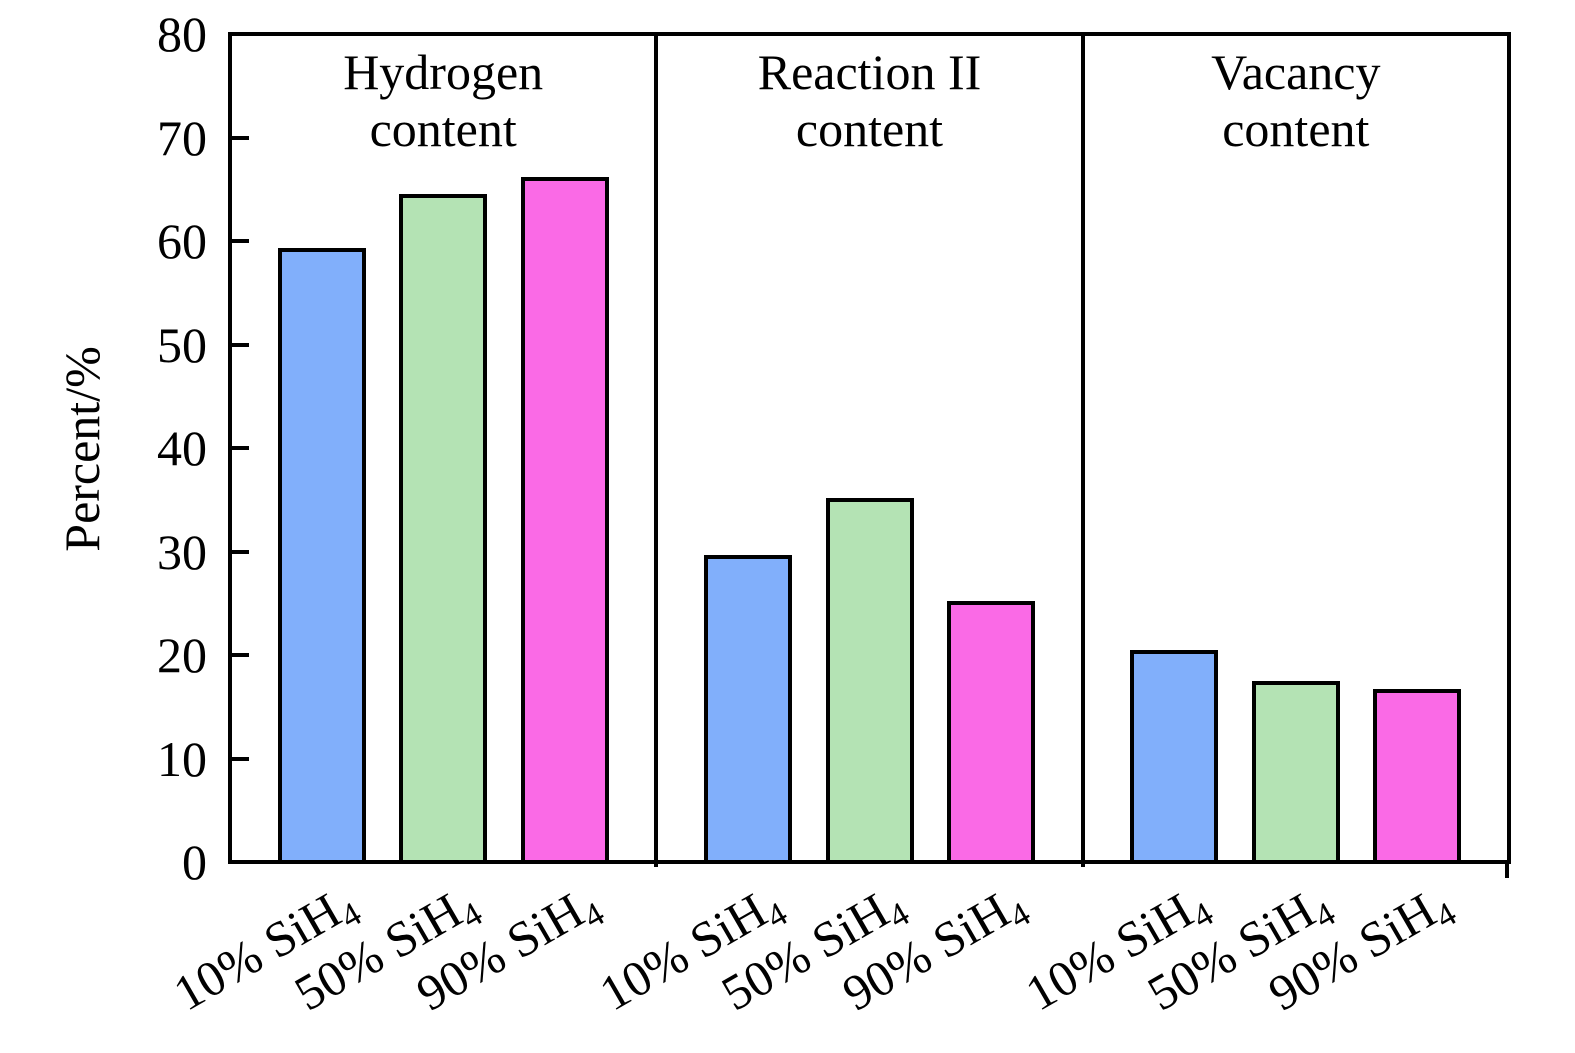 The image size is (1575, 1053). What do you see at coordinates (869, 680) in the screenshot?
I see `bar-panel2-50% SiH4` at bounding box center [869, 680].